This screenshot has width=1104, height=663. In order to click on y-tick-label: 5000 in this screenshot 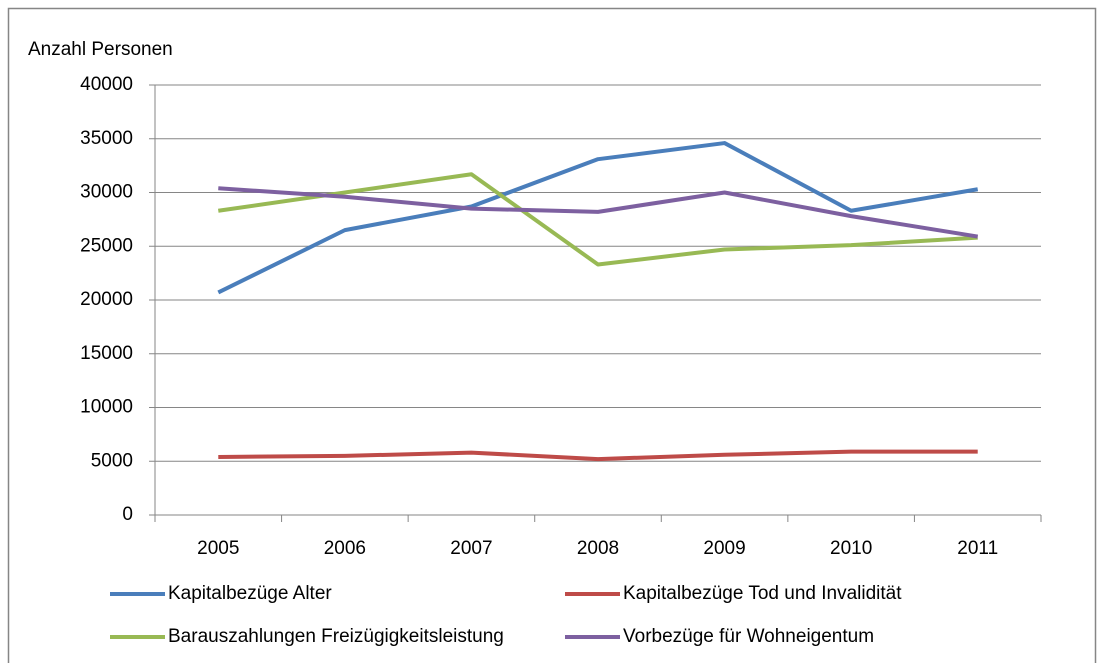, I will do `click(112, 460)`.